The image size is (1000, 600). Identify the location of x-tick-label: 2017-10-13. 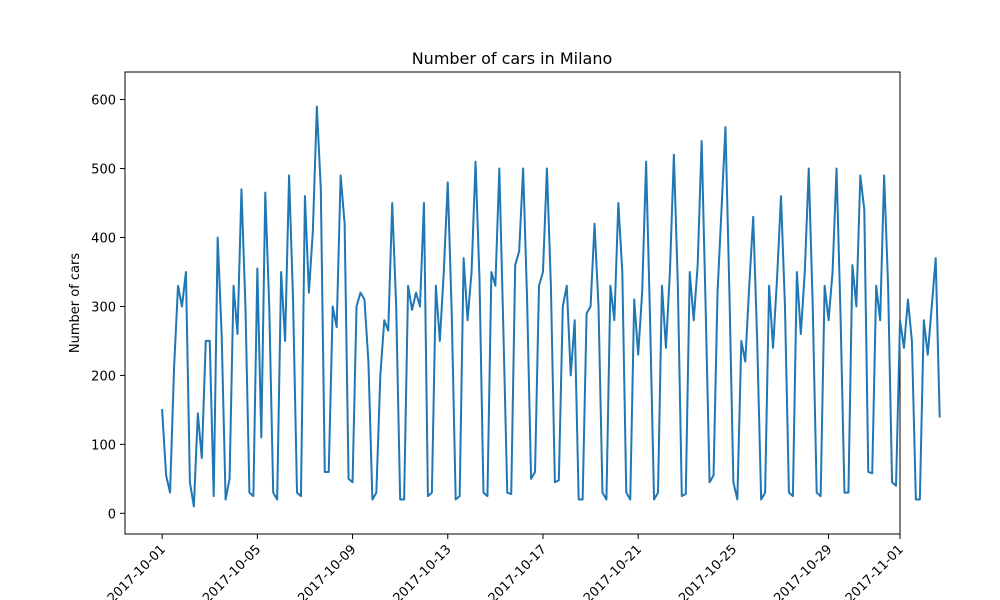
(423, 571).